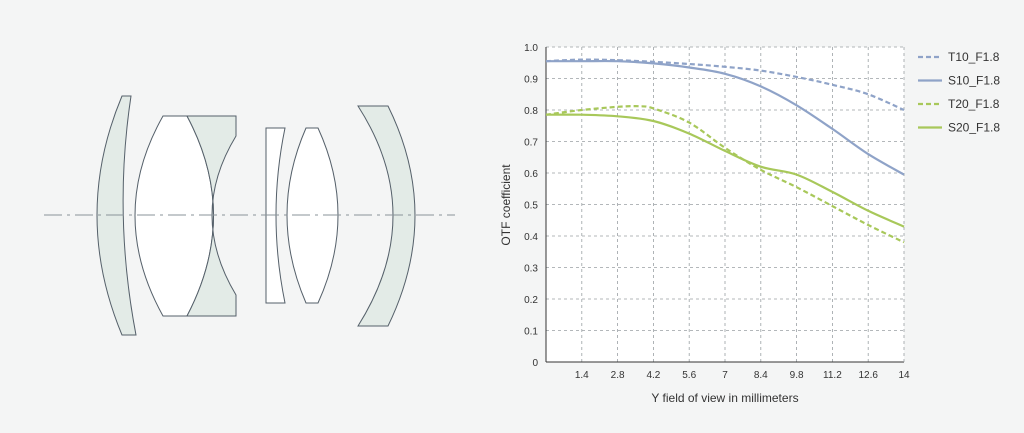  Describe the element at coordinates (689, 375) in the screenshot. I see `x-tick-label: 5.6` at that location.